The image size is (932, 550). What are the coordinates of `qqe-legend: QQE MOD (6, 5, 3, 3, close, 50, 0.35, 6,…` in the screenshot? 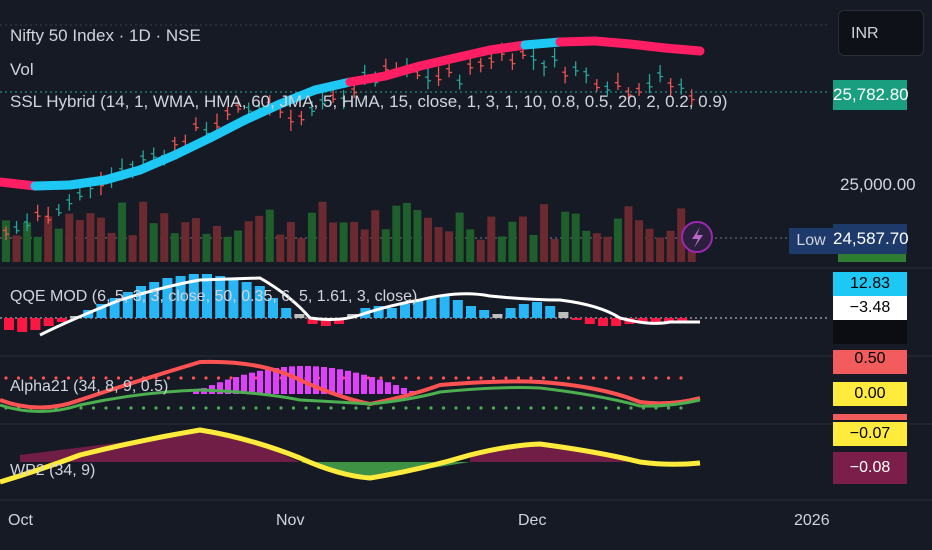 It's located at (214, 296).